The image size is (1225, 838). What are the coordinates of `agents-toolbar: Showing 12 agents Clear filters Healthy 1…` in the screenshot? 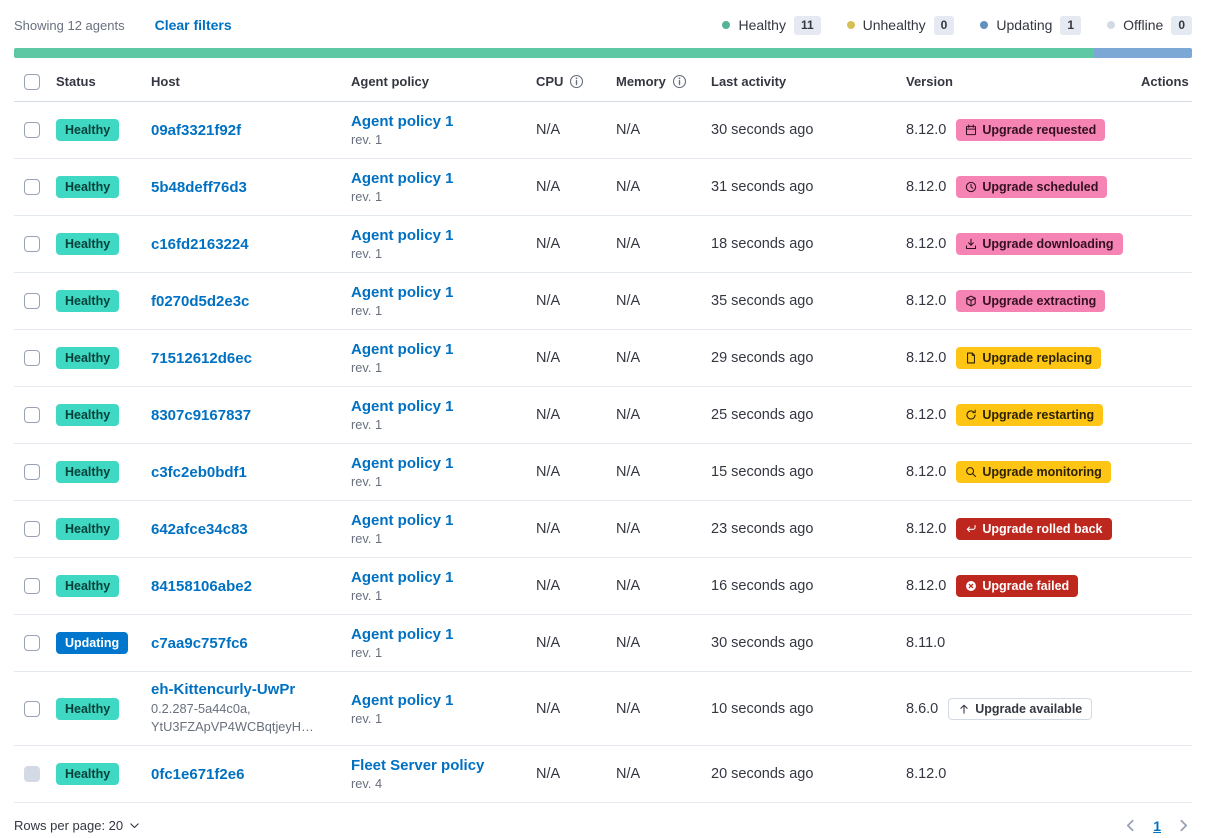 It's located at (603, 25).